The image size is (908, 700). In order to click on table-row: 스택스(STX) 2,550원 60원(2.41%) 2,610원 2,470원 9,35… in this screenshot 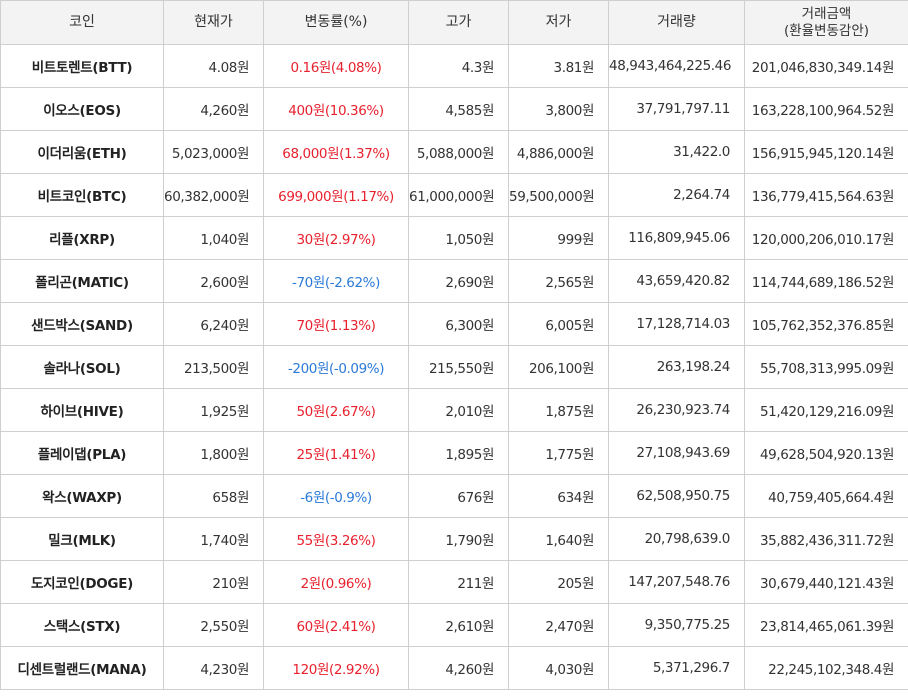, I will do `click(454, 625)`.